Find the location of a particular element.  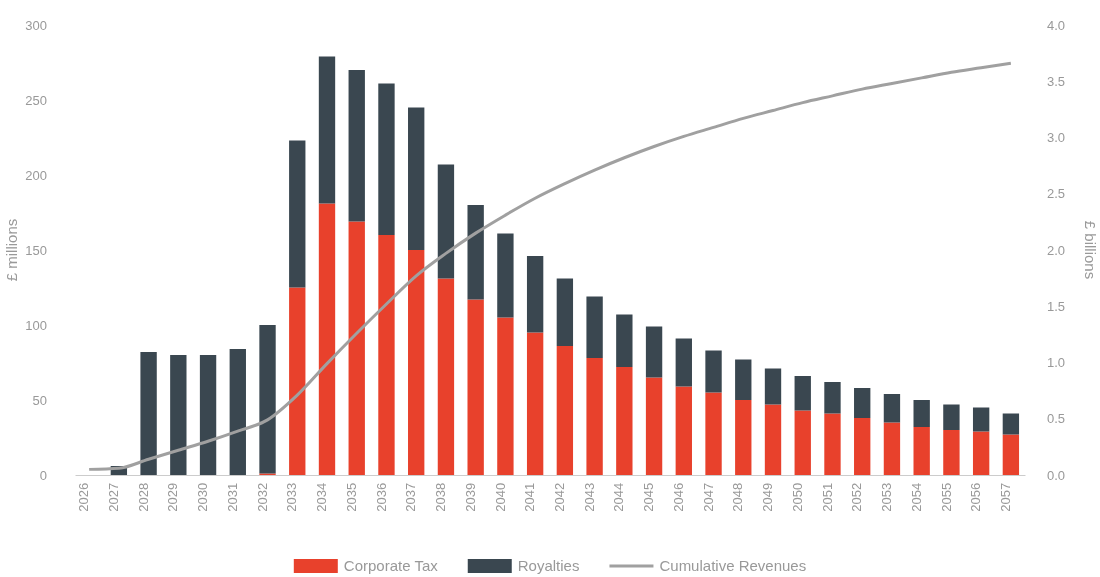

y2-axis-title: £ billions is located at coordinates (1090, 250).